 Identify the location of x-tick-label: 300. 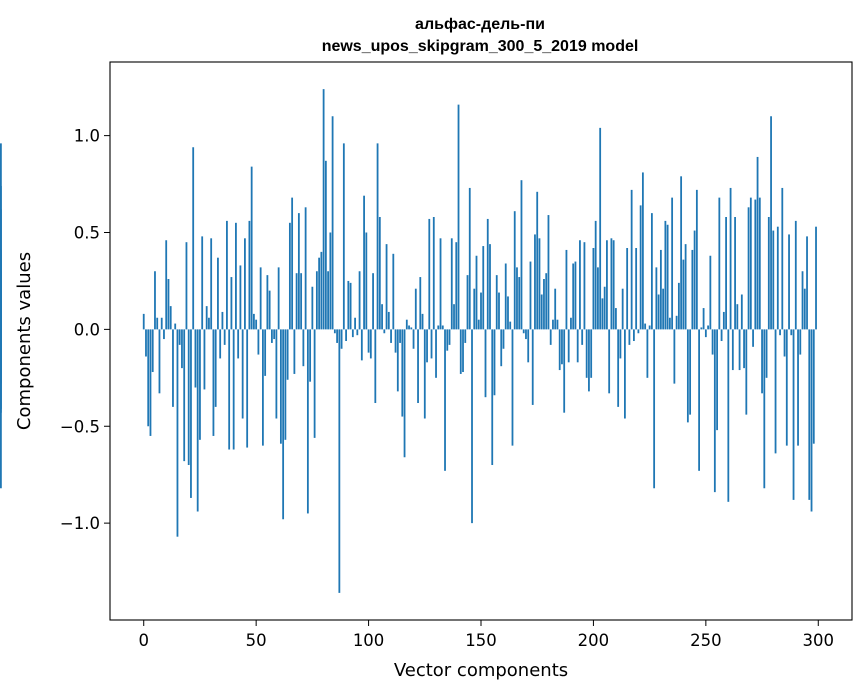
(819, 640).